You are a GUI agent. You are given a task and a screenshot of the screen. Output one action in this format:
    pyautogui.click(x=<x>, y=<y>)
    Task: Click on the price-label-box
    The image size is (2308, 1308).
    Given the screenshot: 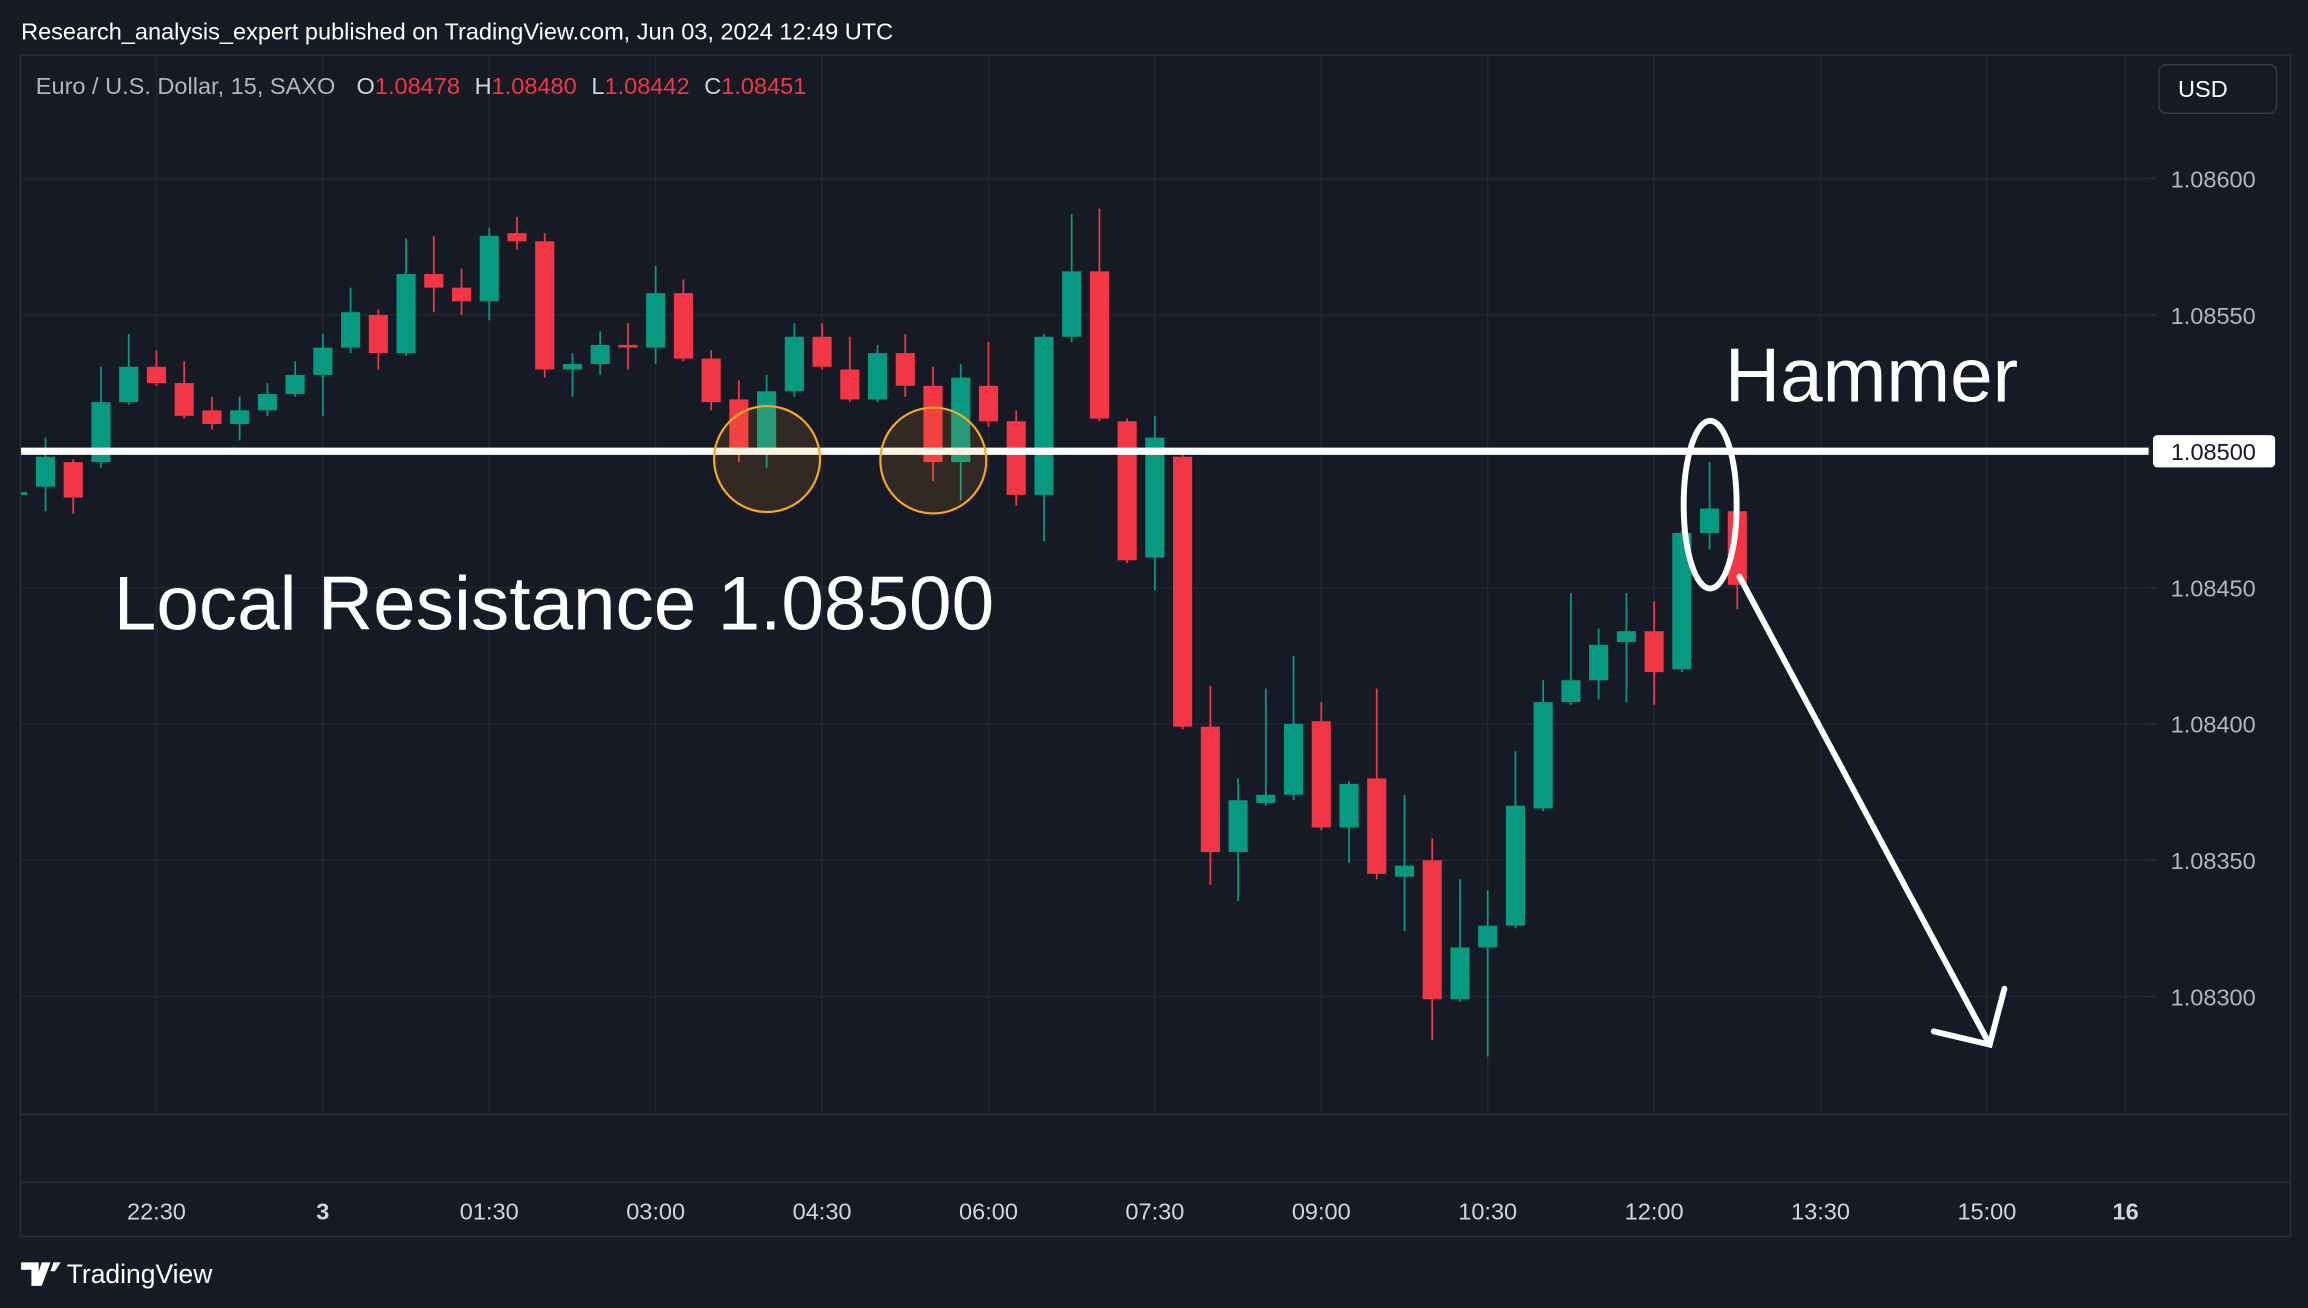 What is the action you would take?
    pyautogui.click(x=2214, y=451)
    